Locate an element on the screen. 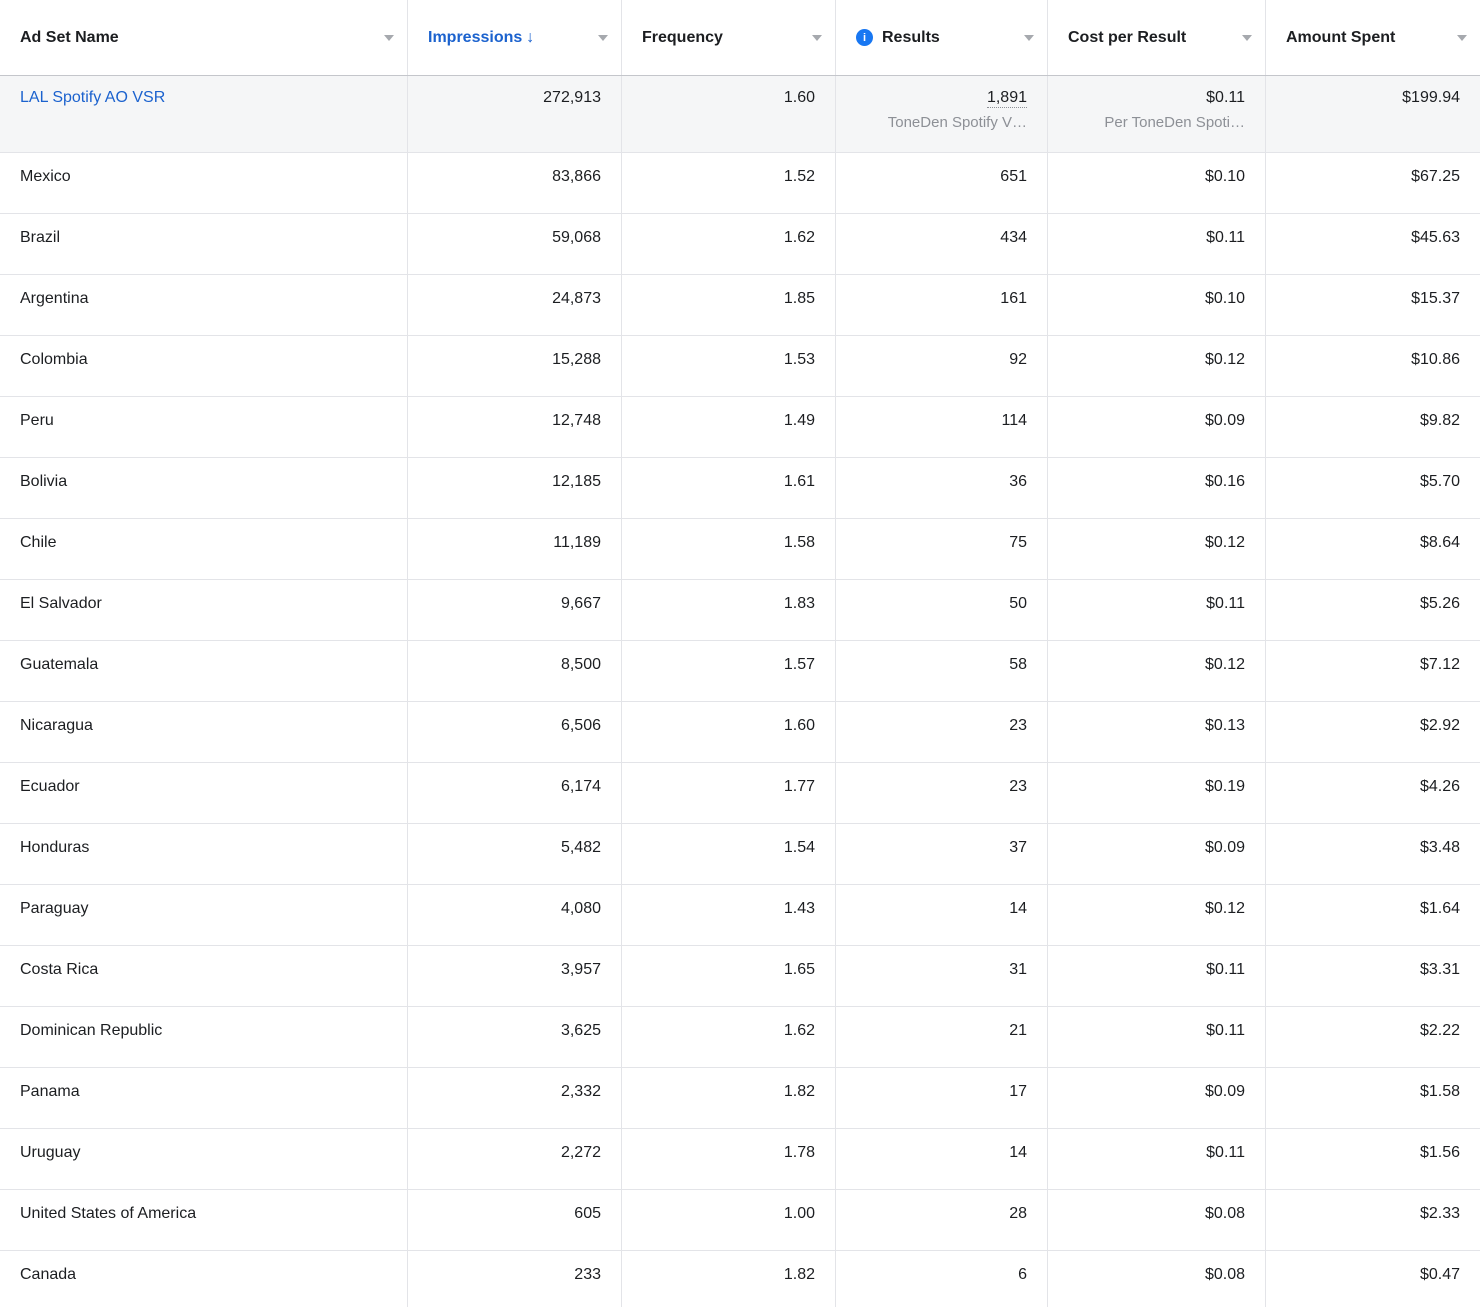 This screenshot has width=1480, height=1307. table-row: Chile 11,189 1.58 75 $0.12 $8.64 is located at coordinates (740, 549).